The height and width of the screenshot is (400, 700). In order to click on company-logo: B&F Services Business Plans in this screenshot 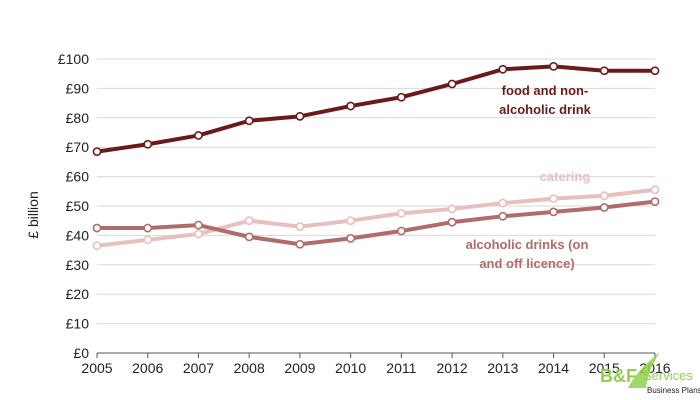, I will do `click(650, 373)`.